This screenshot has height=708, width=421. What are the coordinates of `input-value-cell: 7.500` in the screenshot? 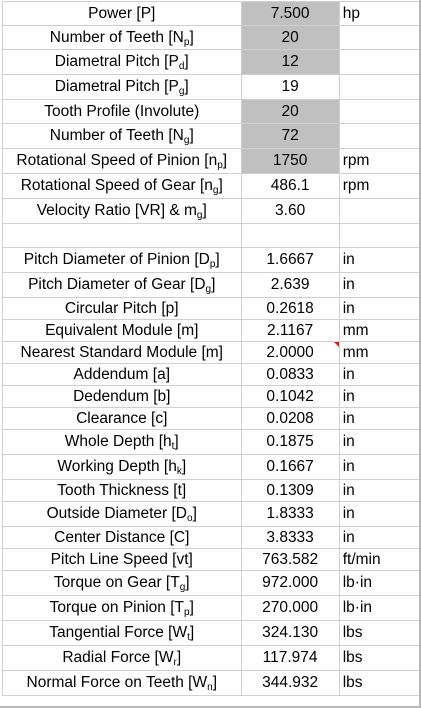 It's located at (290, 13).